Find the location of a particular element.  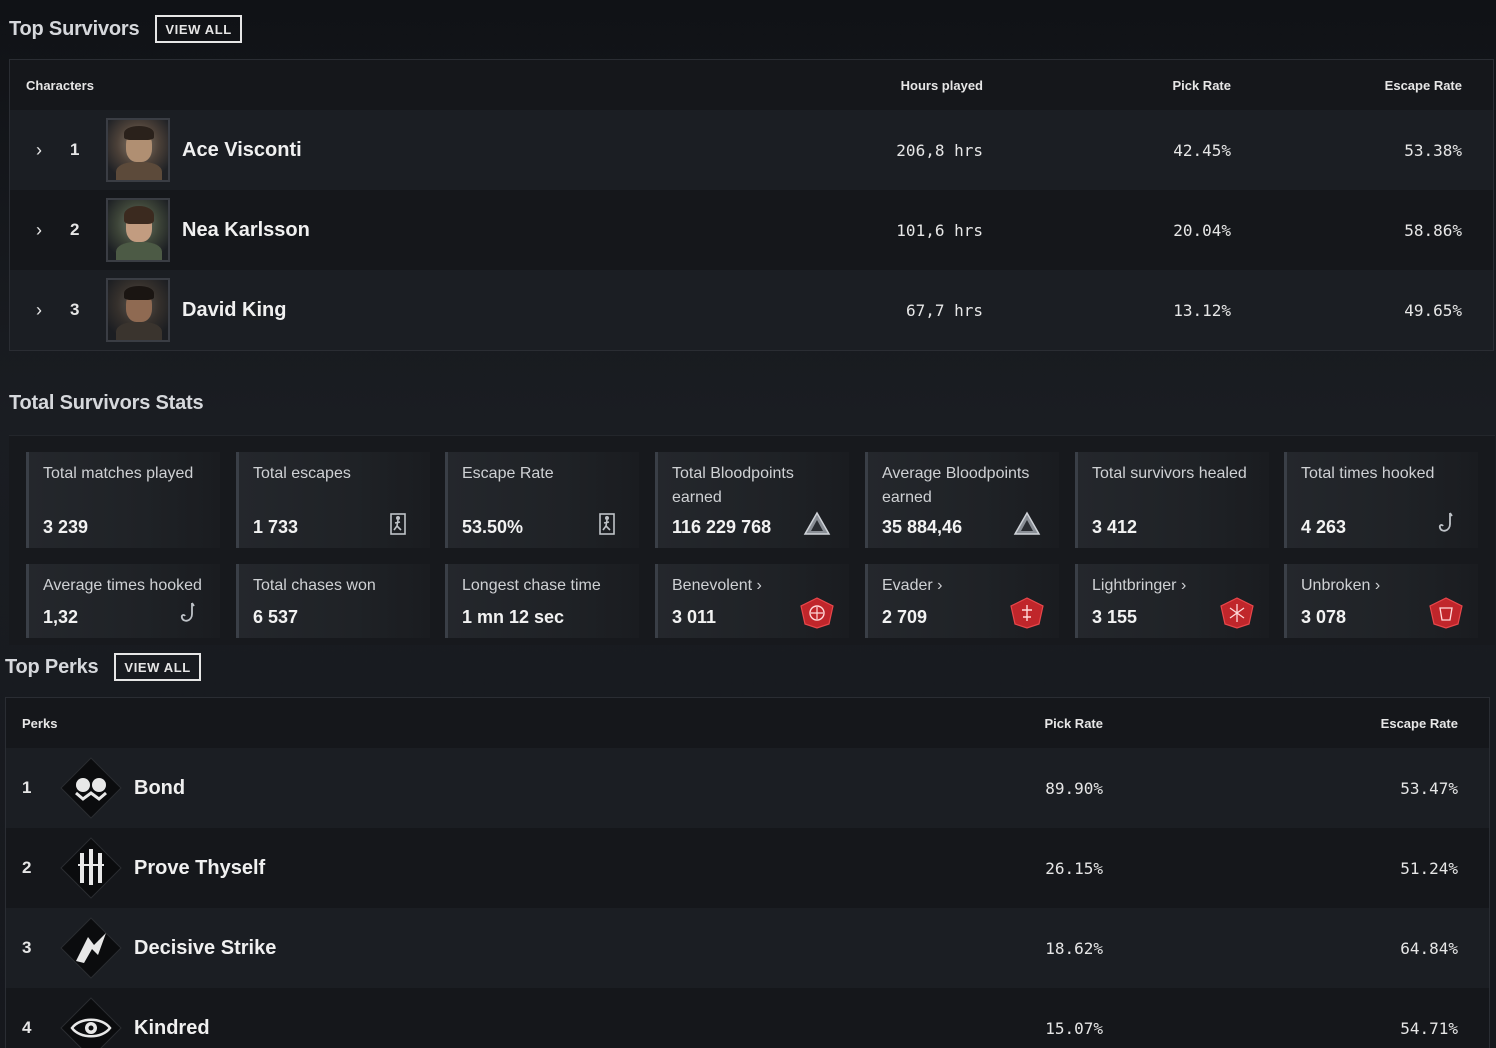

perk-name: Prove Thyself is located at coordinates (200, 867).